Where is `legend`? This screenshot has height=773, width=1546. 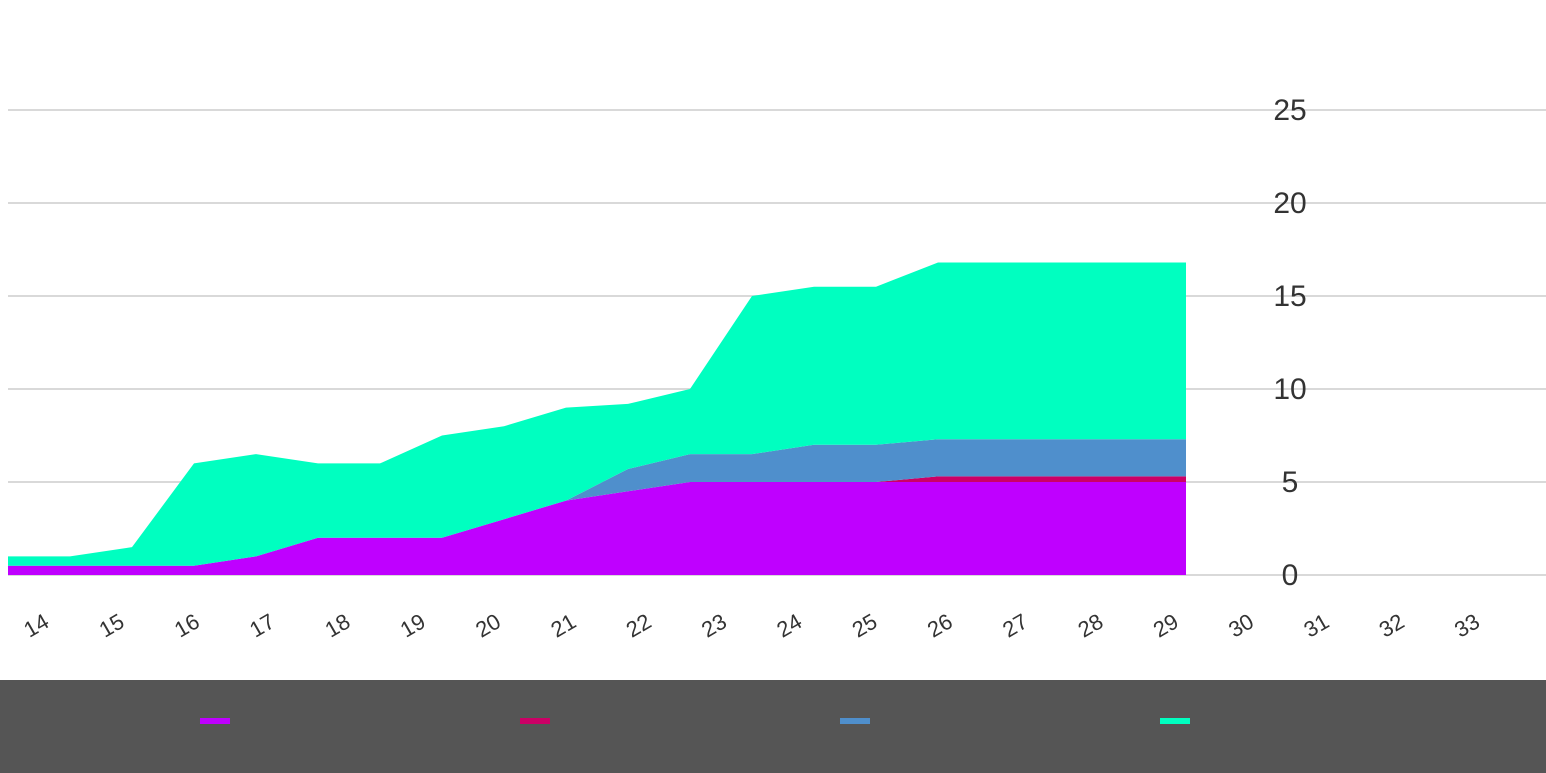 legend is located at coordinates (695, 721).